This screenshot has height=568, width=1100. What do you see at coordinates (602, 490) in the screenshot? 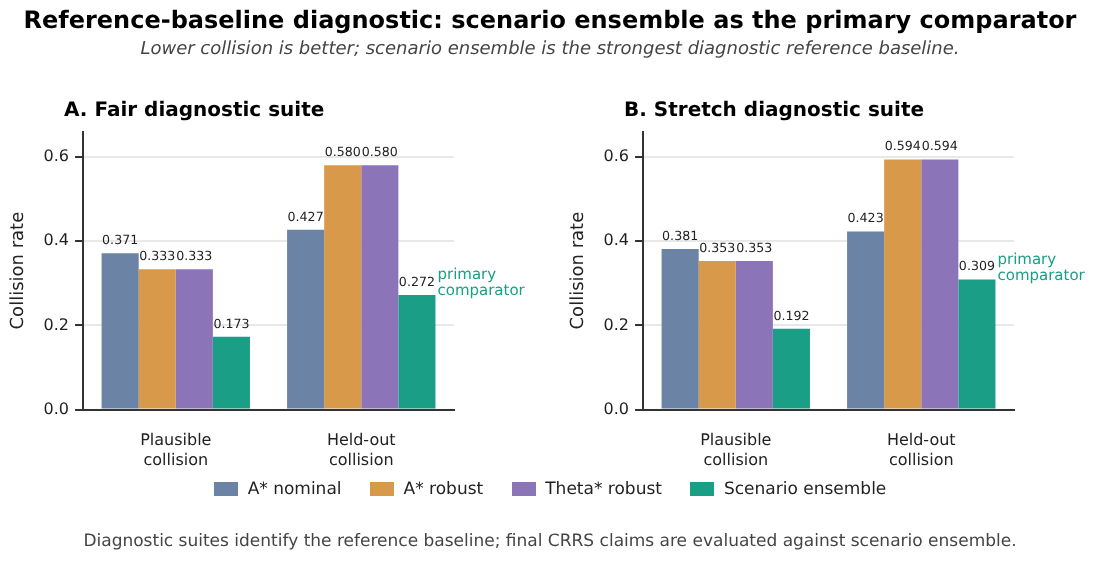
I see `legend-label: Theta* robust` at bounding box center [602, 490].